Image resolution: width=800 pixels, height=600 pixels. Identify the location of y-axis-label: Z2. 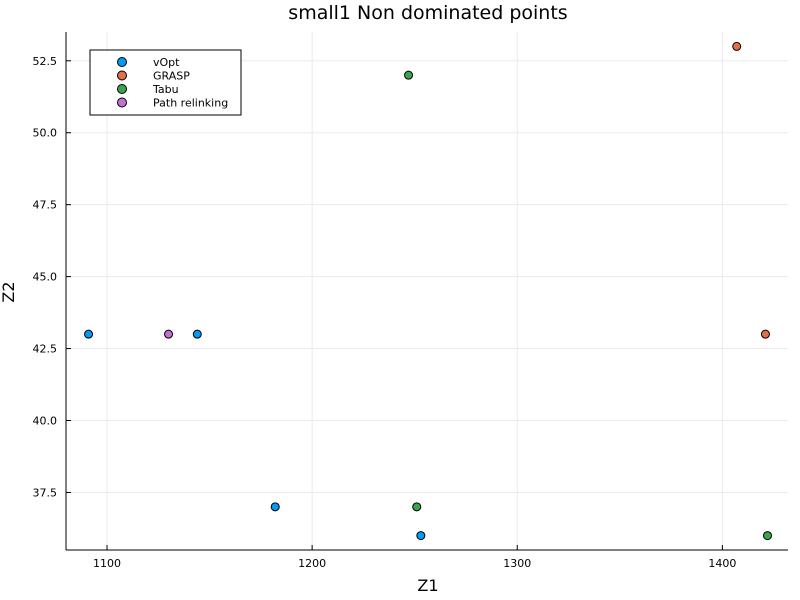
(9, 291).